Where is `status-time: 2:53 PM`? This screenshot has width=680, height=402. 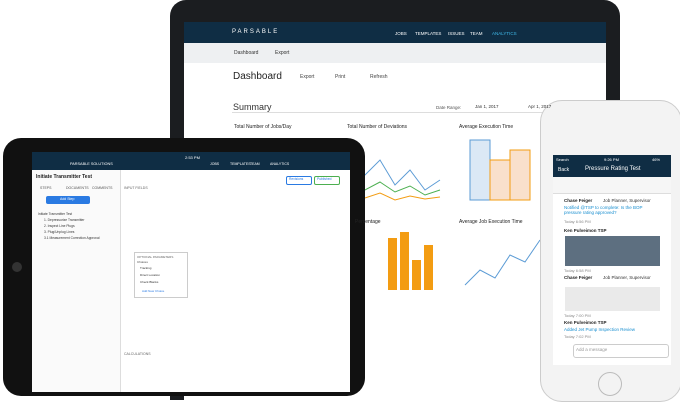
status-time: 2:53 PM is located at coordinates (192, 157).